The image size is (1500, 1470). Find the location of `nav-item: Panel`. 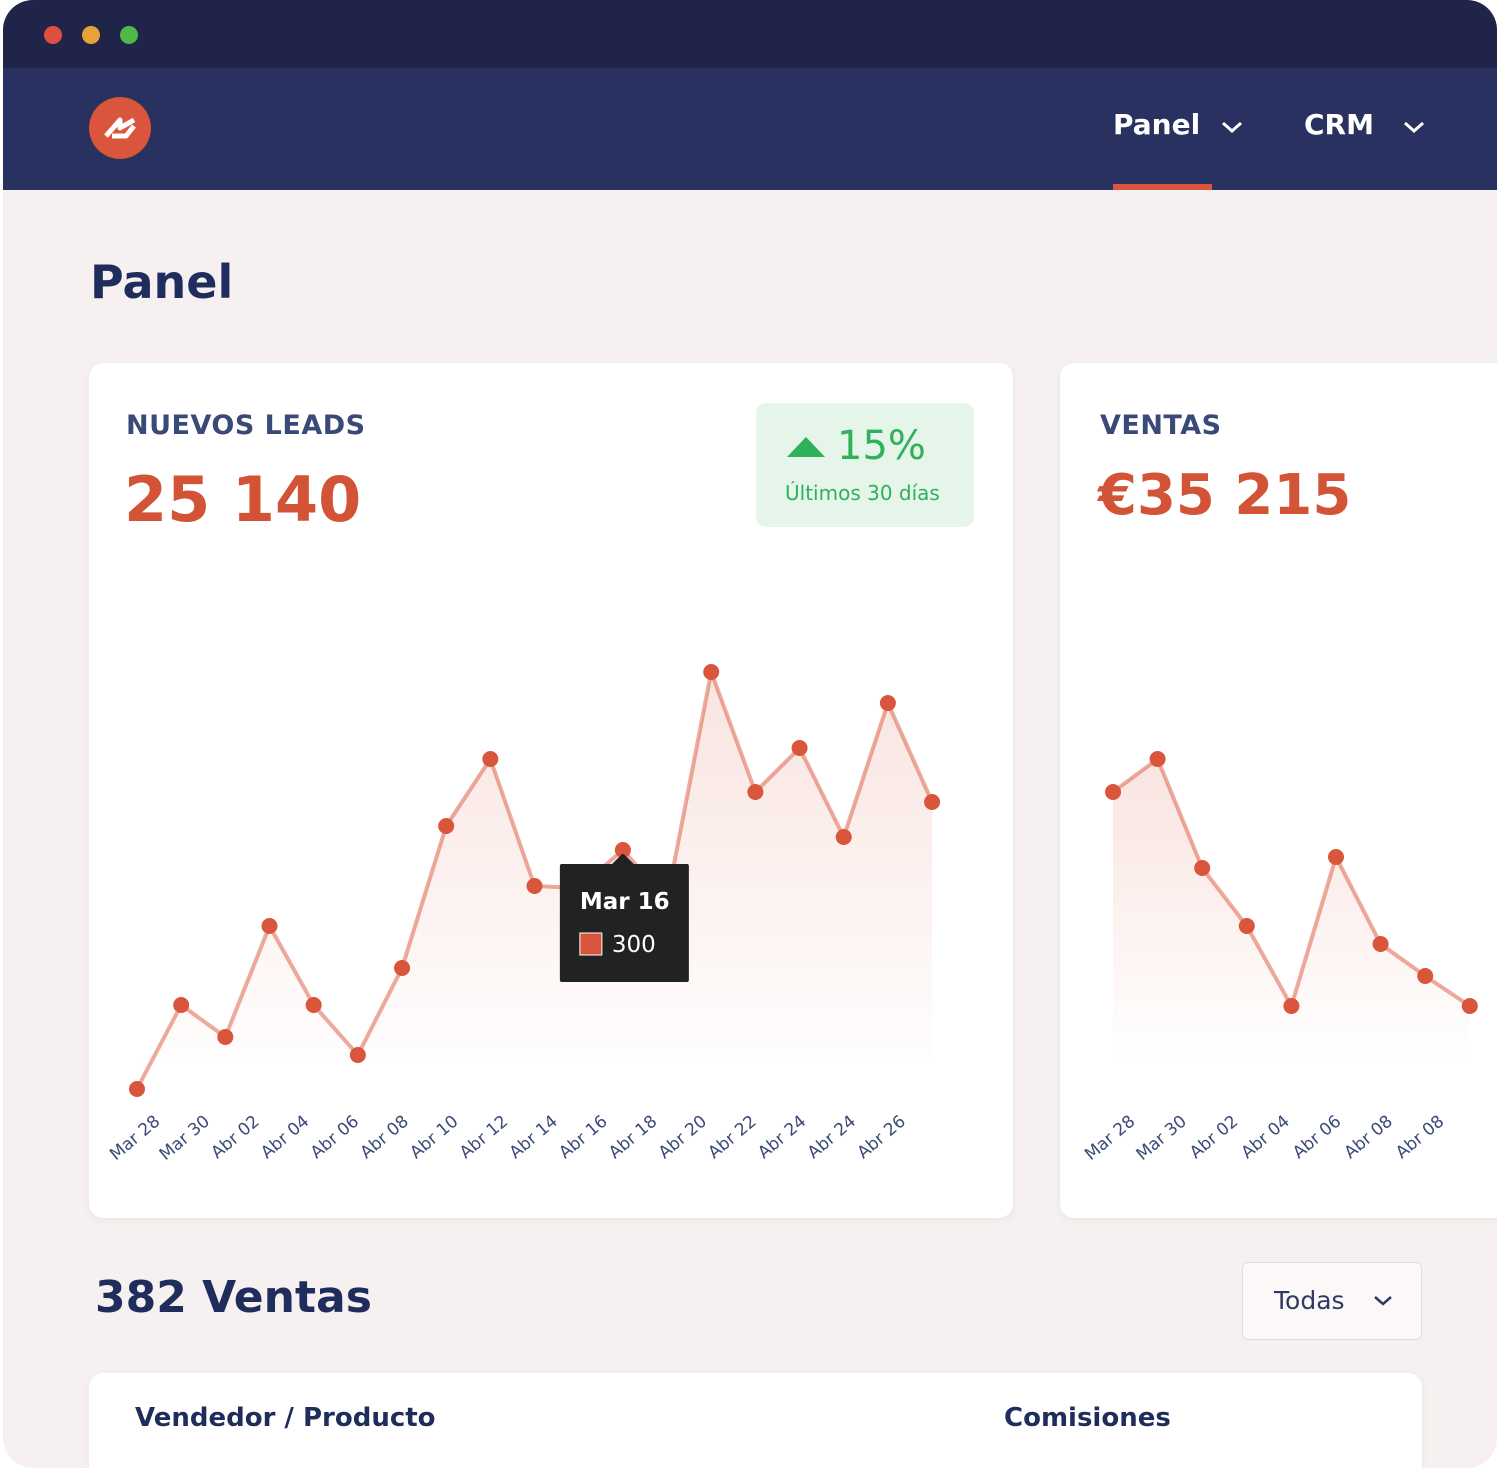

nav-item: Panel is located at coordinates (1157, 124).